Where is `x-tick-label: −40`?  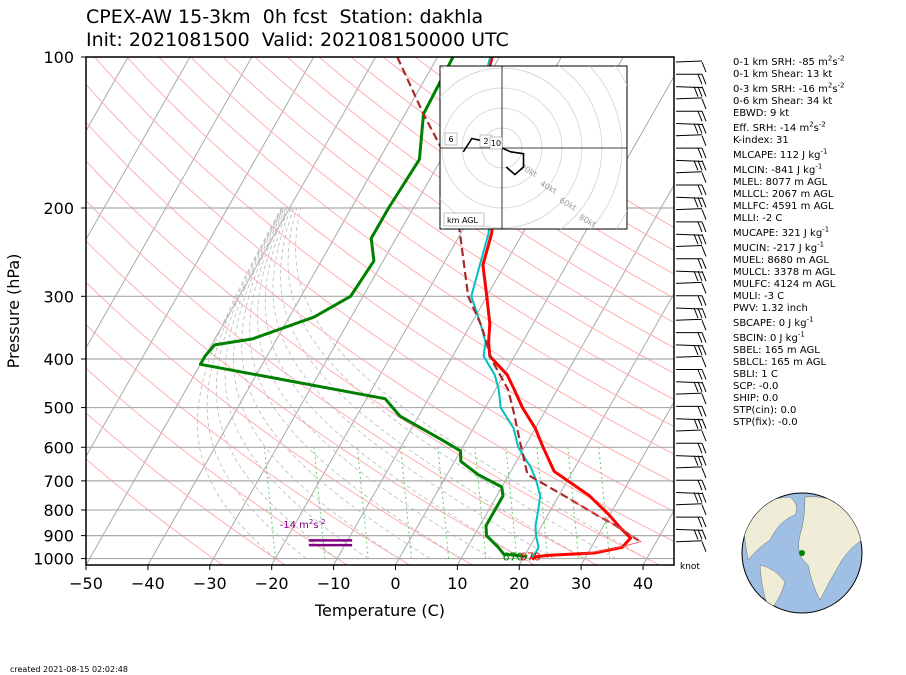
x-tick-label: −40 is located at coordinates (148, 583).